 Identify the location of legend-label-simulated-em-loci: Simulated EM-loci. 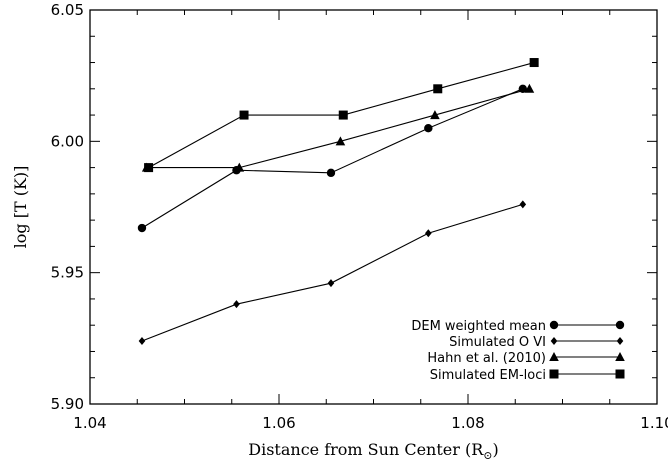
(488, 375).